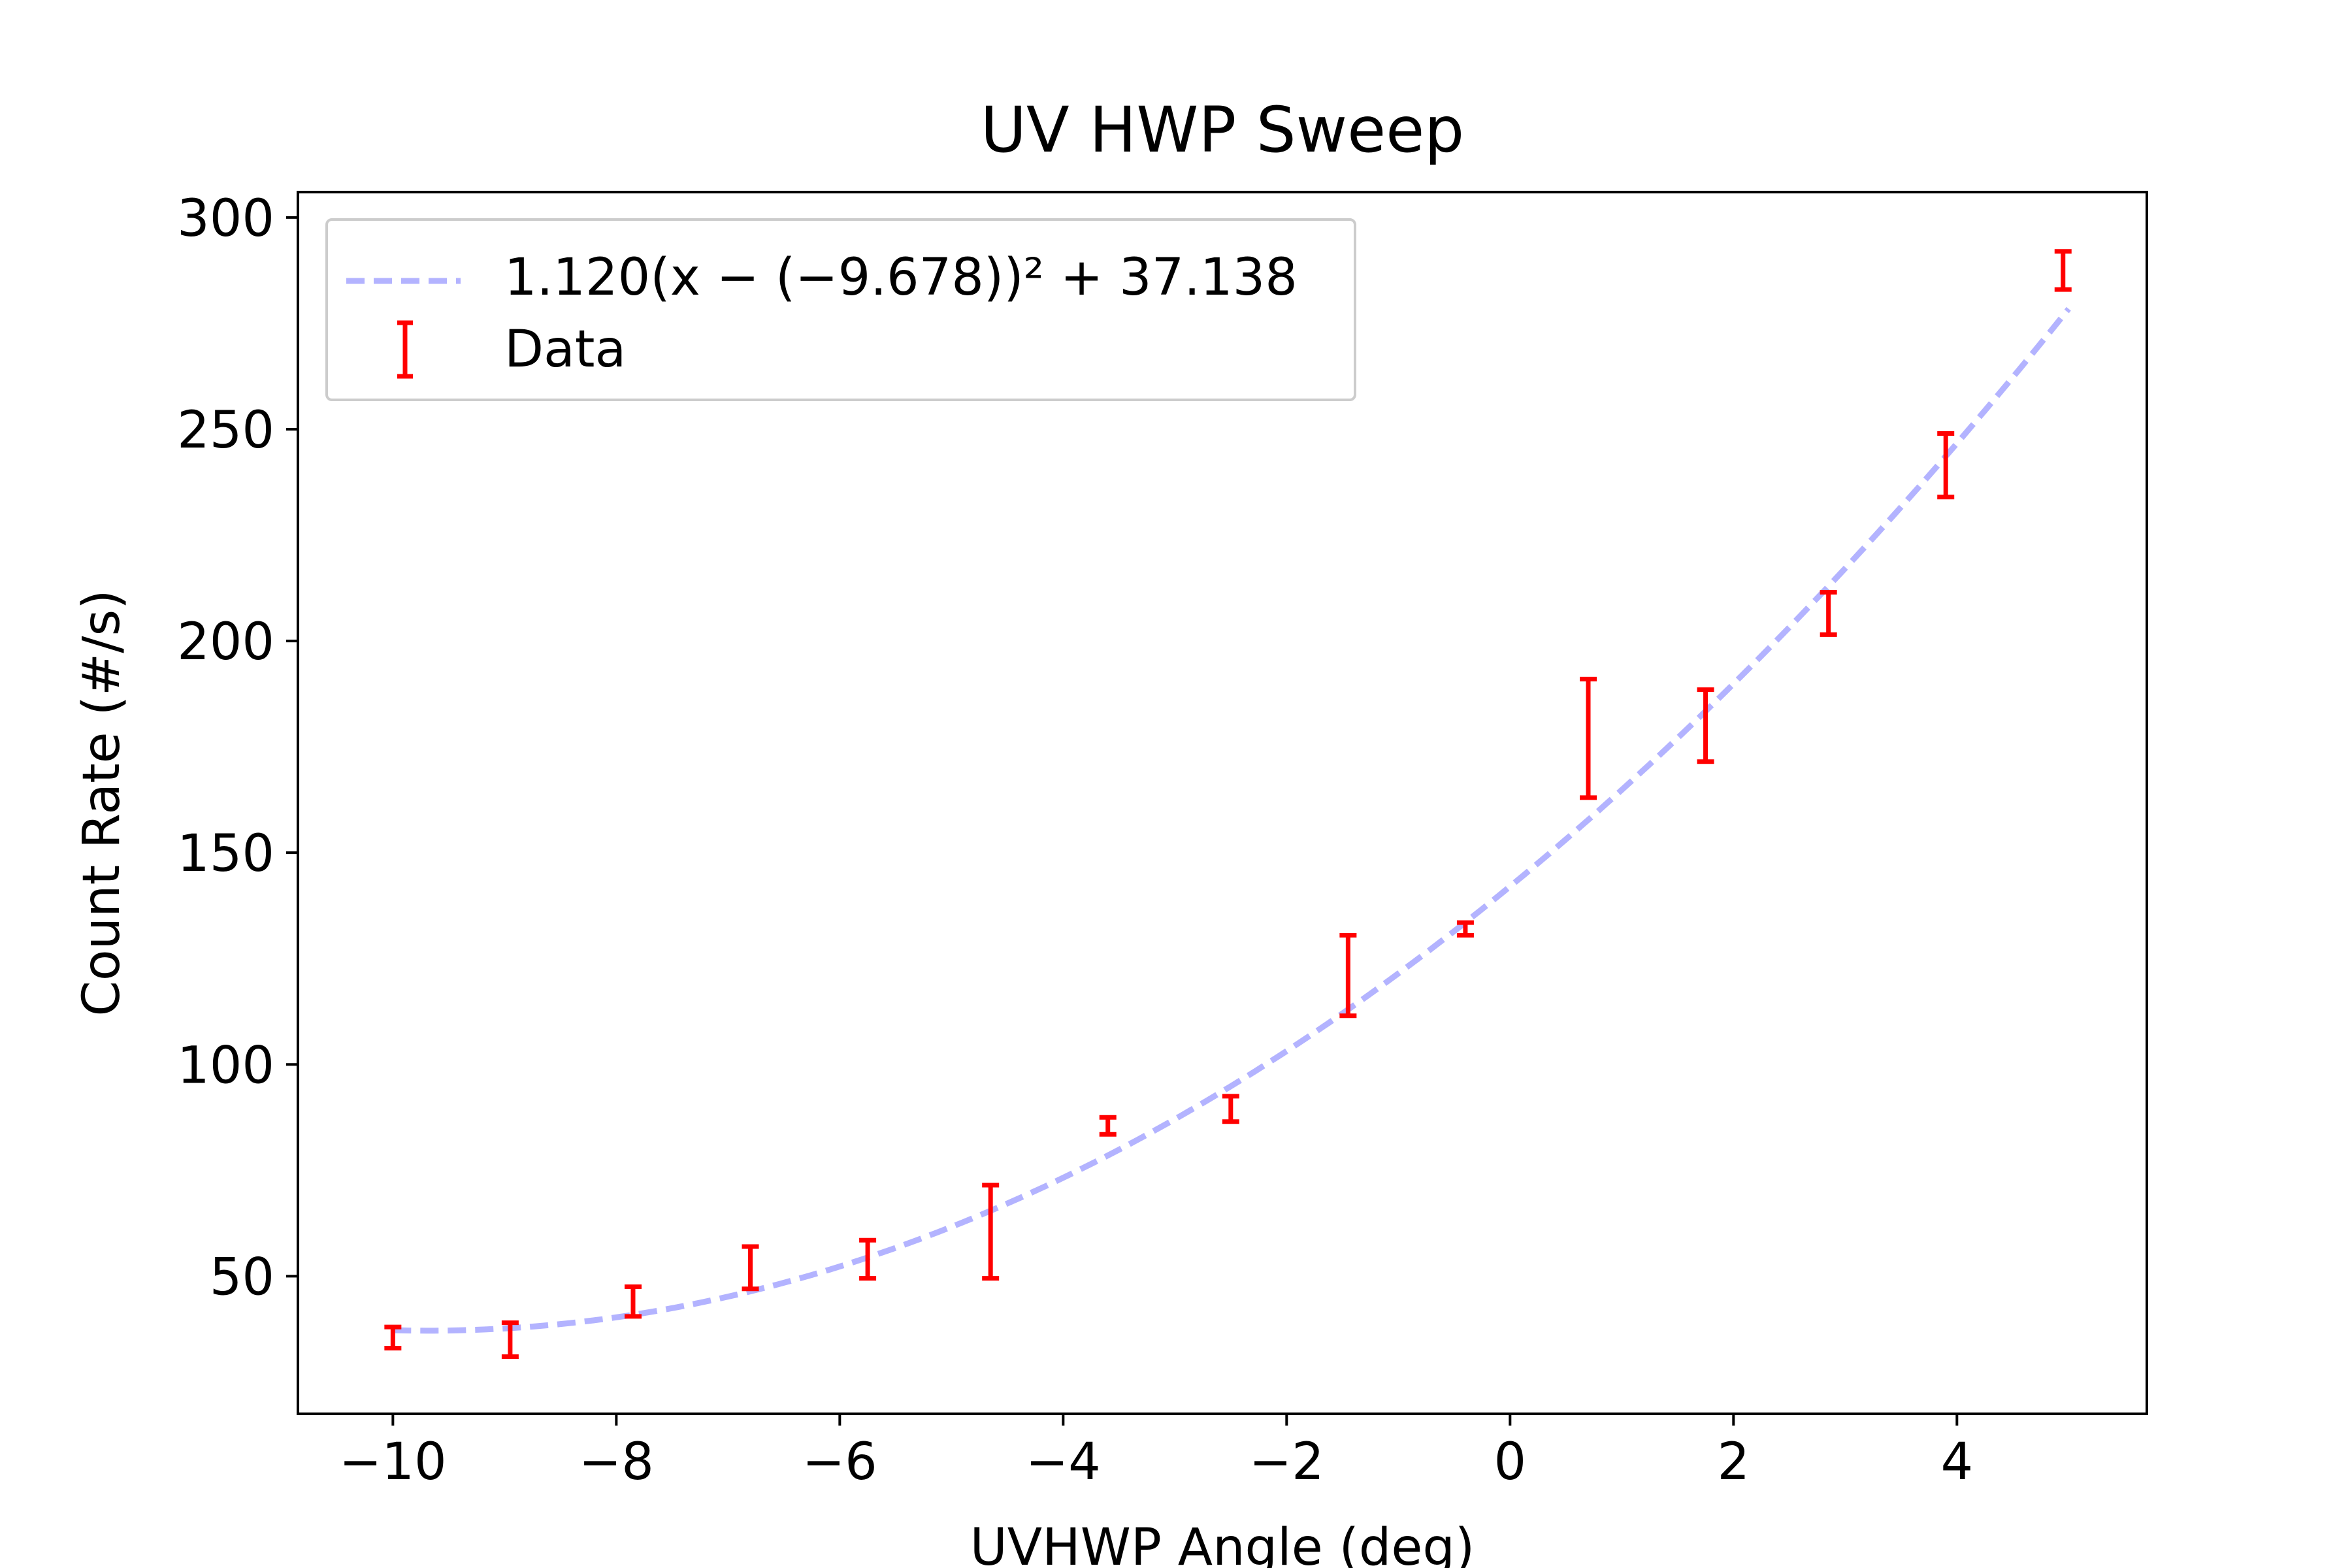 Image resolution: width=2352 pixels, height=1568 pixels. Describe the element at coordinates (1222, 130) in the screenshot. I see `chart-title: UV HWP Sweep` at that location.